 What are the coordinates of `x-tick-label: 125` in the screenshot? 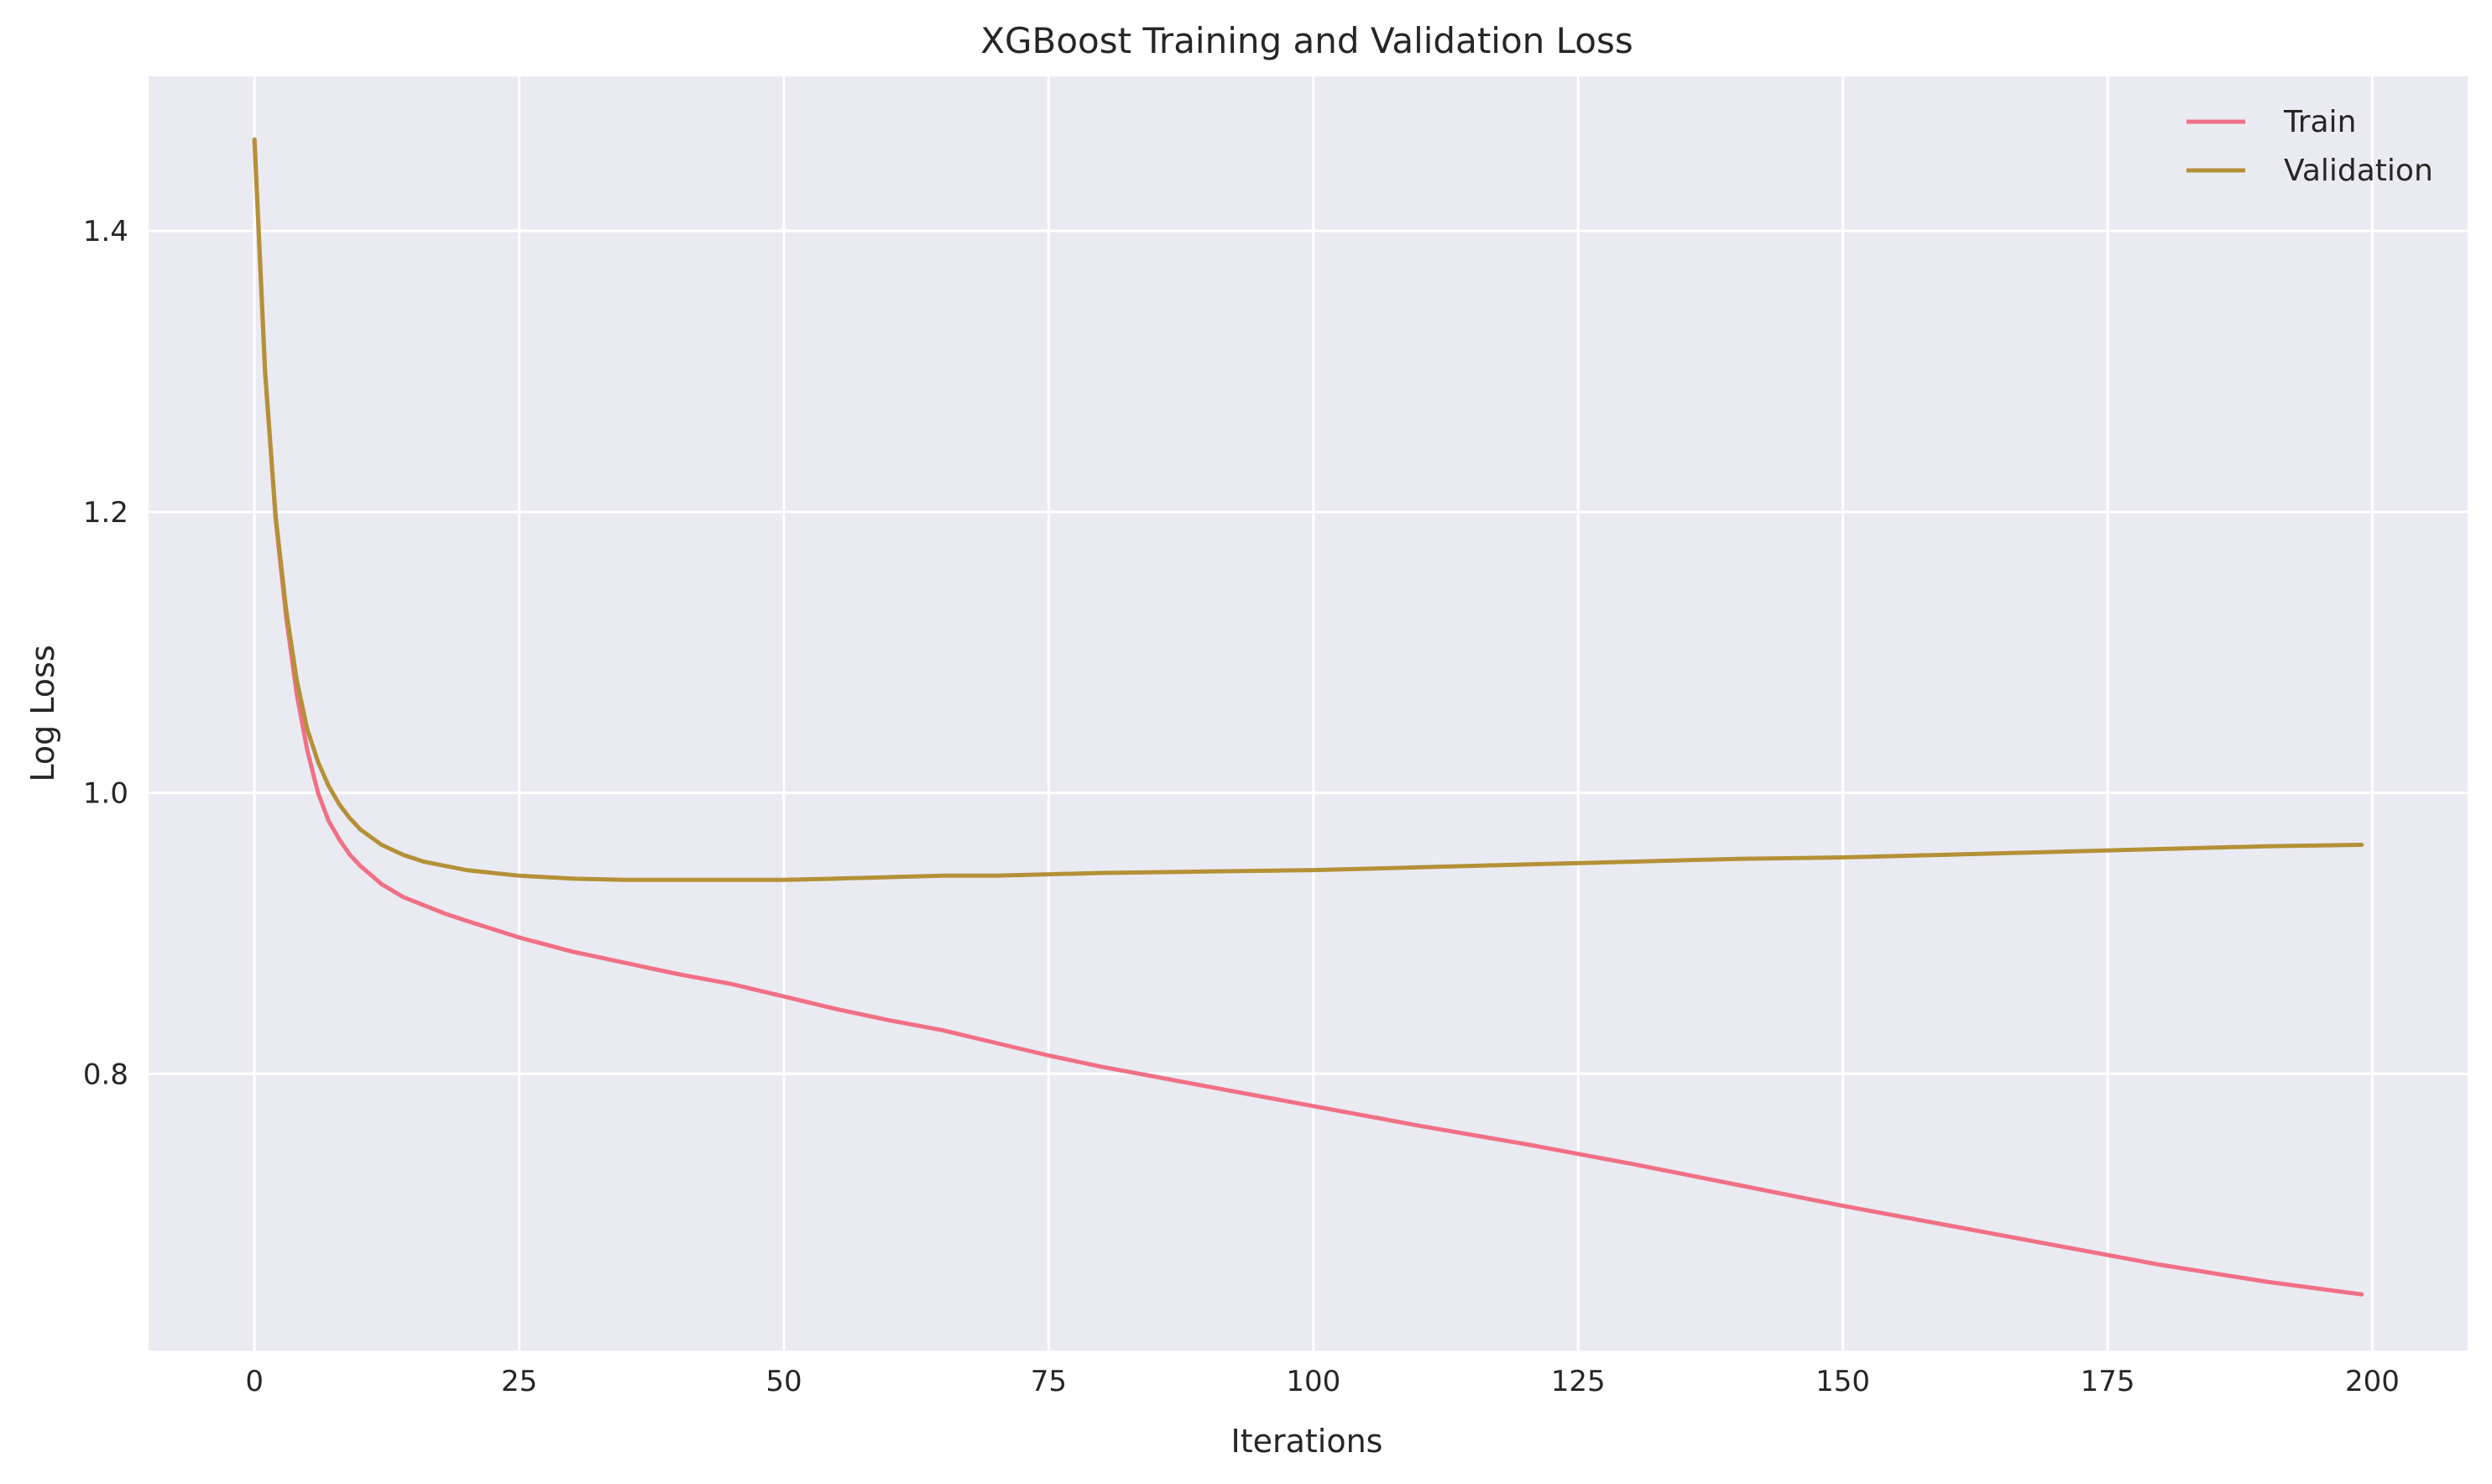 It's located at (1578, 1381).